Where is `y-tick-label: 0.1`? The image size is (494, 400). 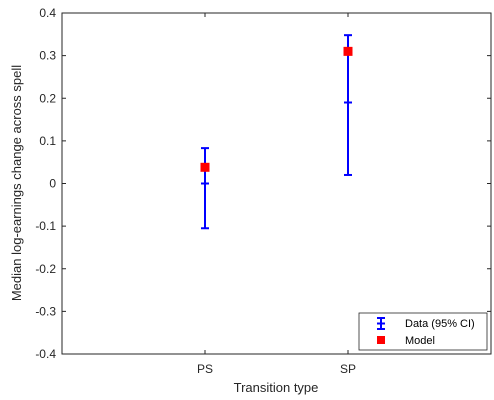
y-tick-label: 0.1 is located at coordinates (47, 141).